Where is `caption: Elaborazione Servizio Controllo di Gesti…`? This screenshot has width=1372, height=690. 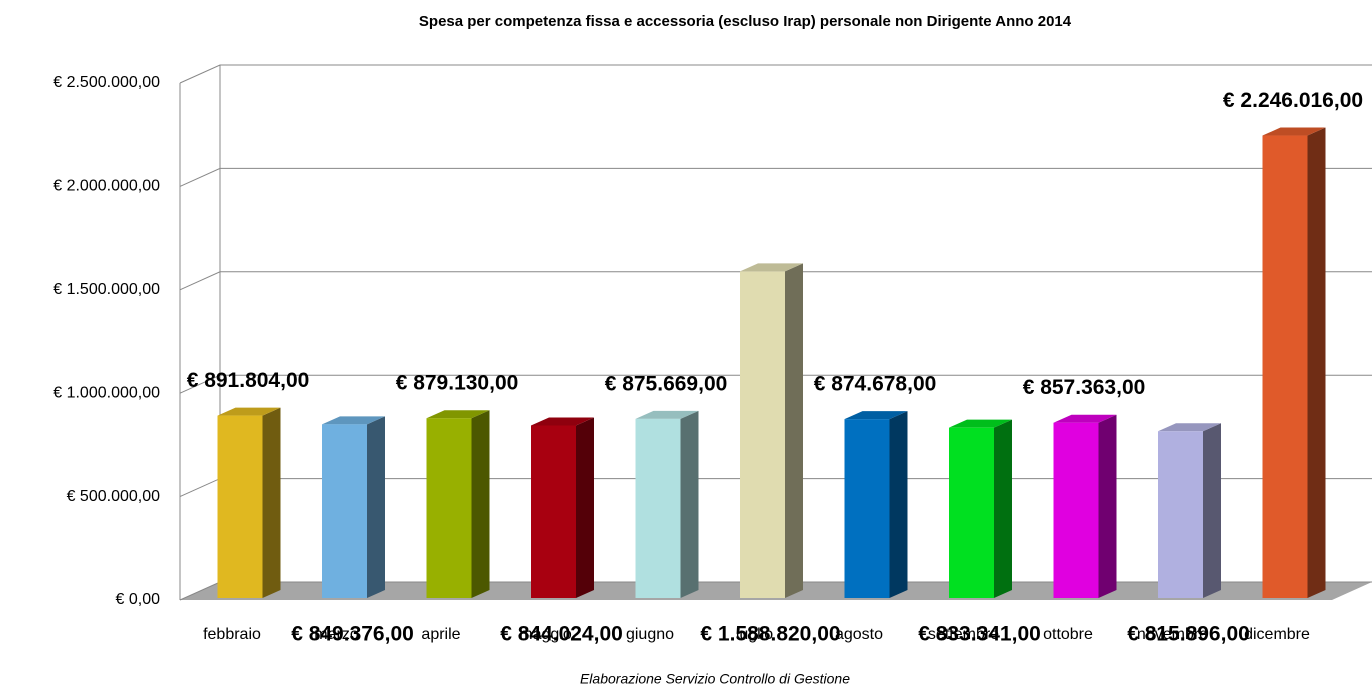
caption: Elaborazione Servizio Controllo di Gesti… is located at coordinates (715, 679).